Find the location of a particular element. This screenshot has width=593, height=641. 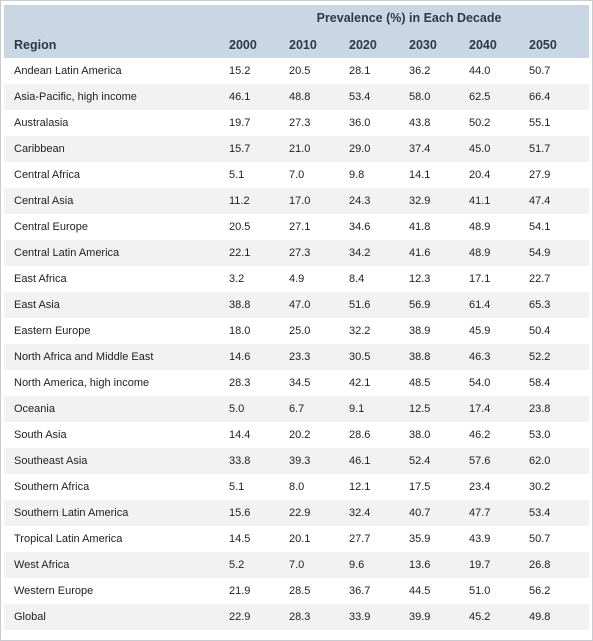

value-cell: 14.6 is located at coordinates (259, 357).